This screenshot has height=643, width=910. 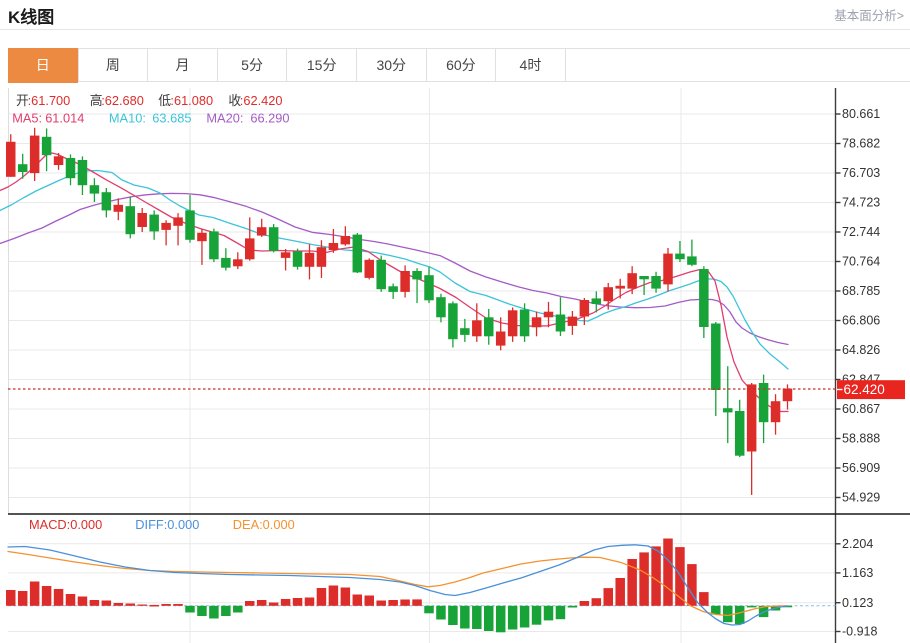 What do you see at coordinates (861, 203) in the screenshot?
I see `svg-text: 74.723` at bounding box center [861, 203].